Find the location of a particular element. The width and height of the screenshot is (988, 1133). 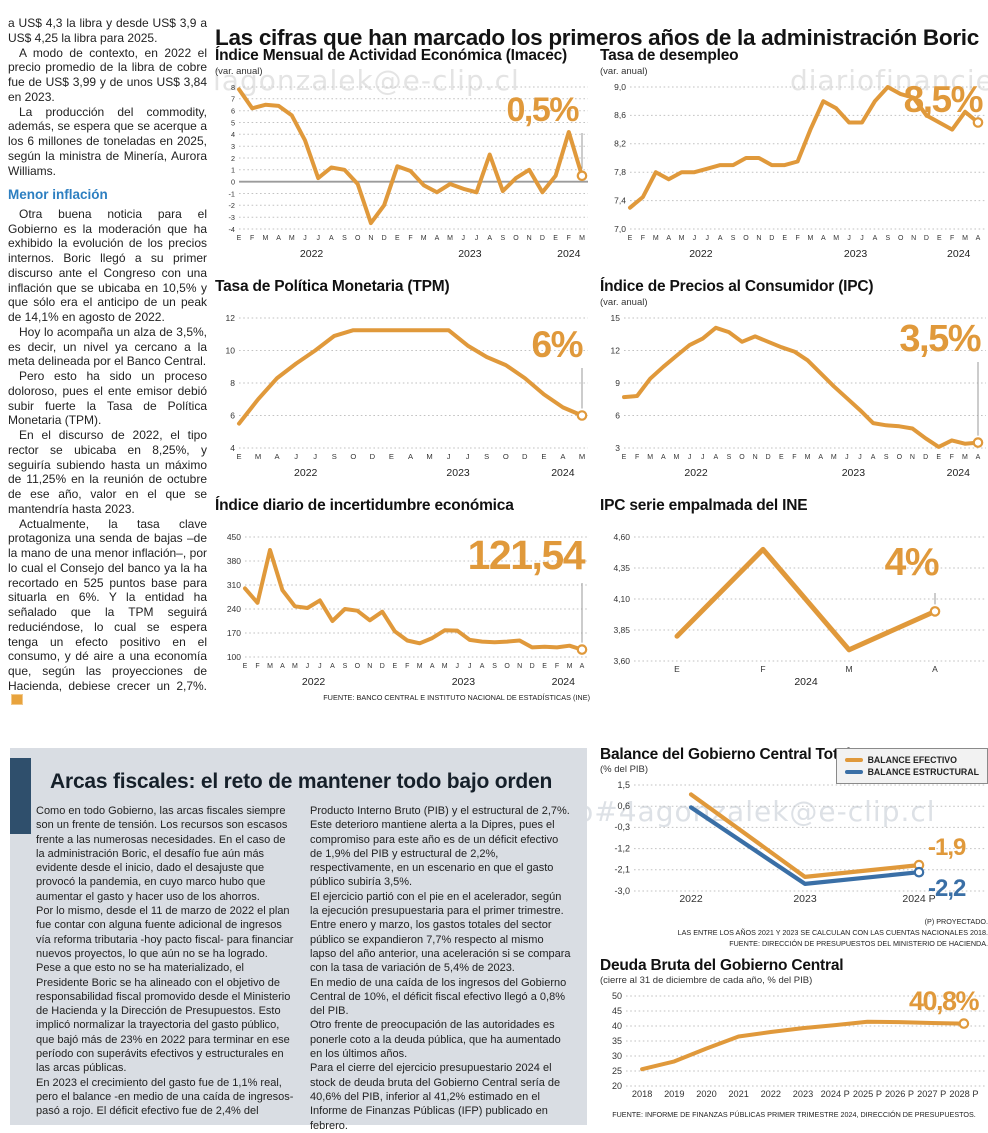

svg-text: 15 is located at coordinates (616, 318).